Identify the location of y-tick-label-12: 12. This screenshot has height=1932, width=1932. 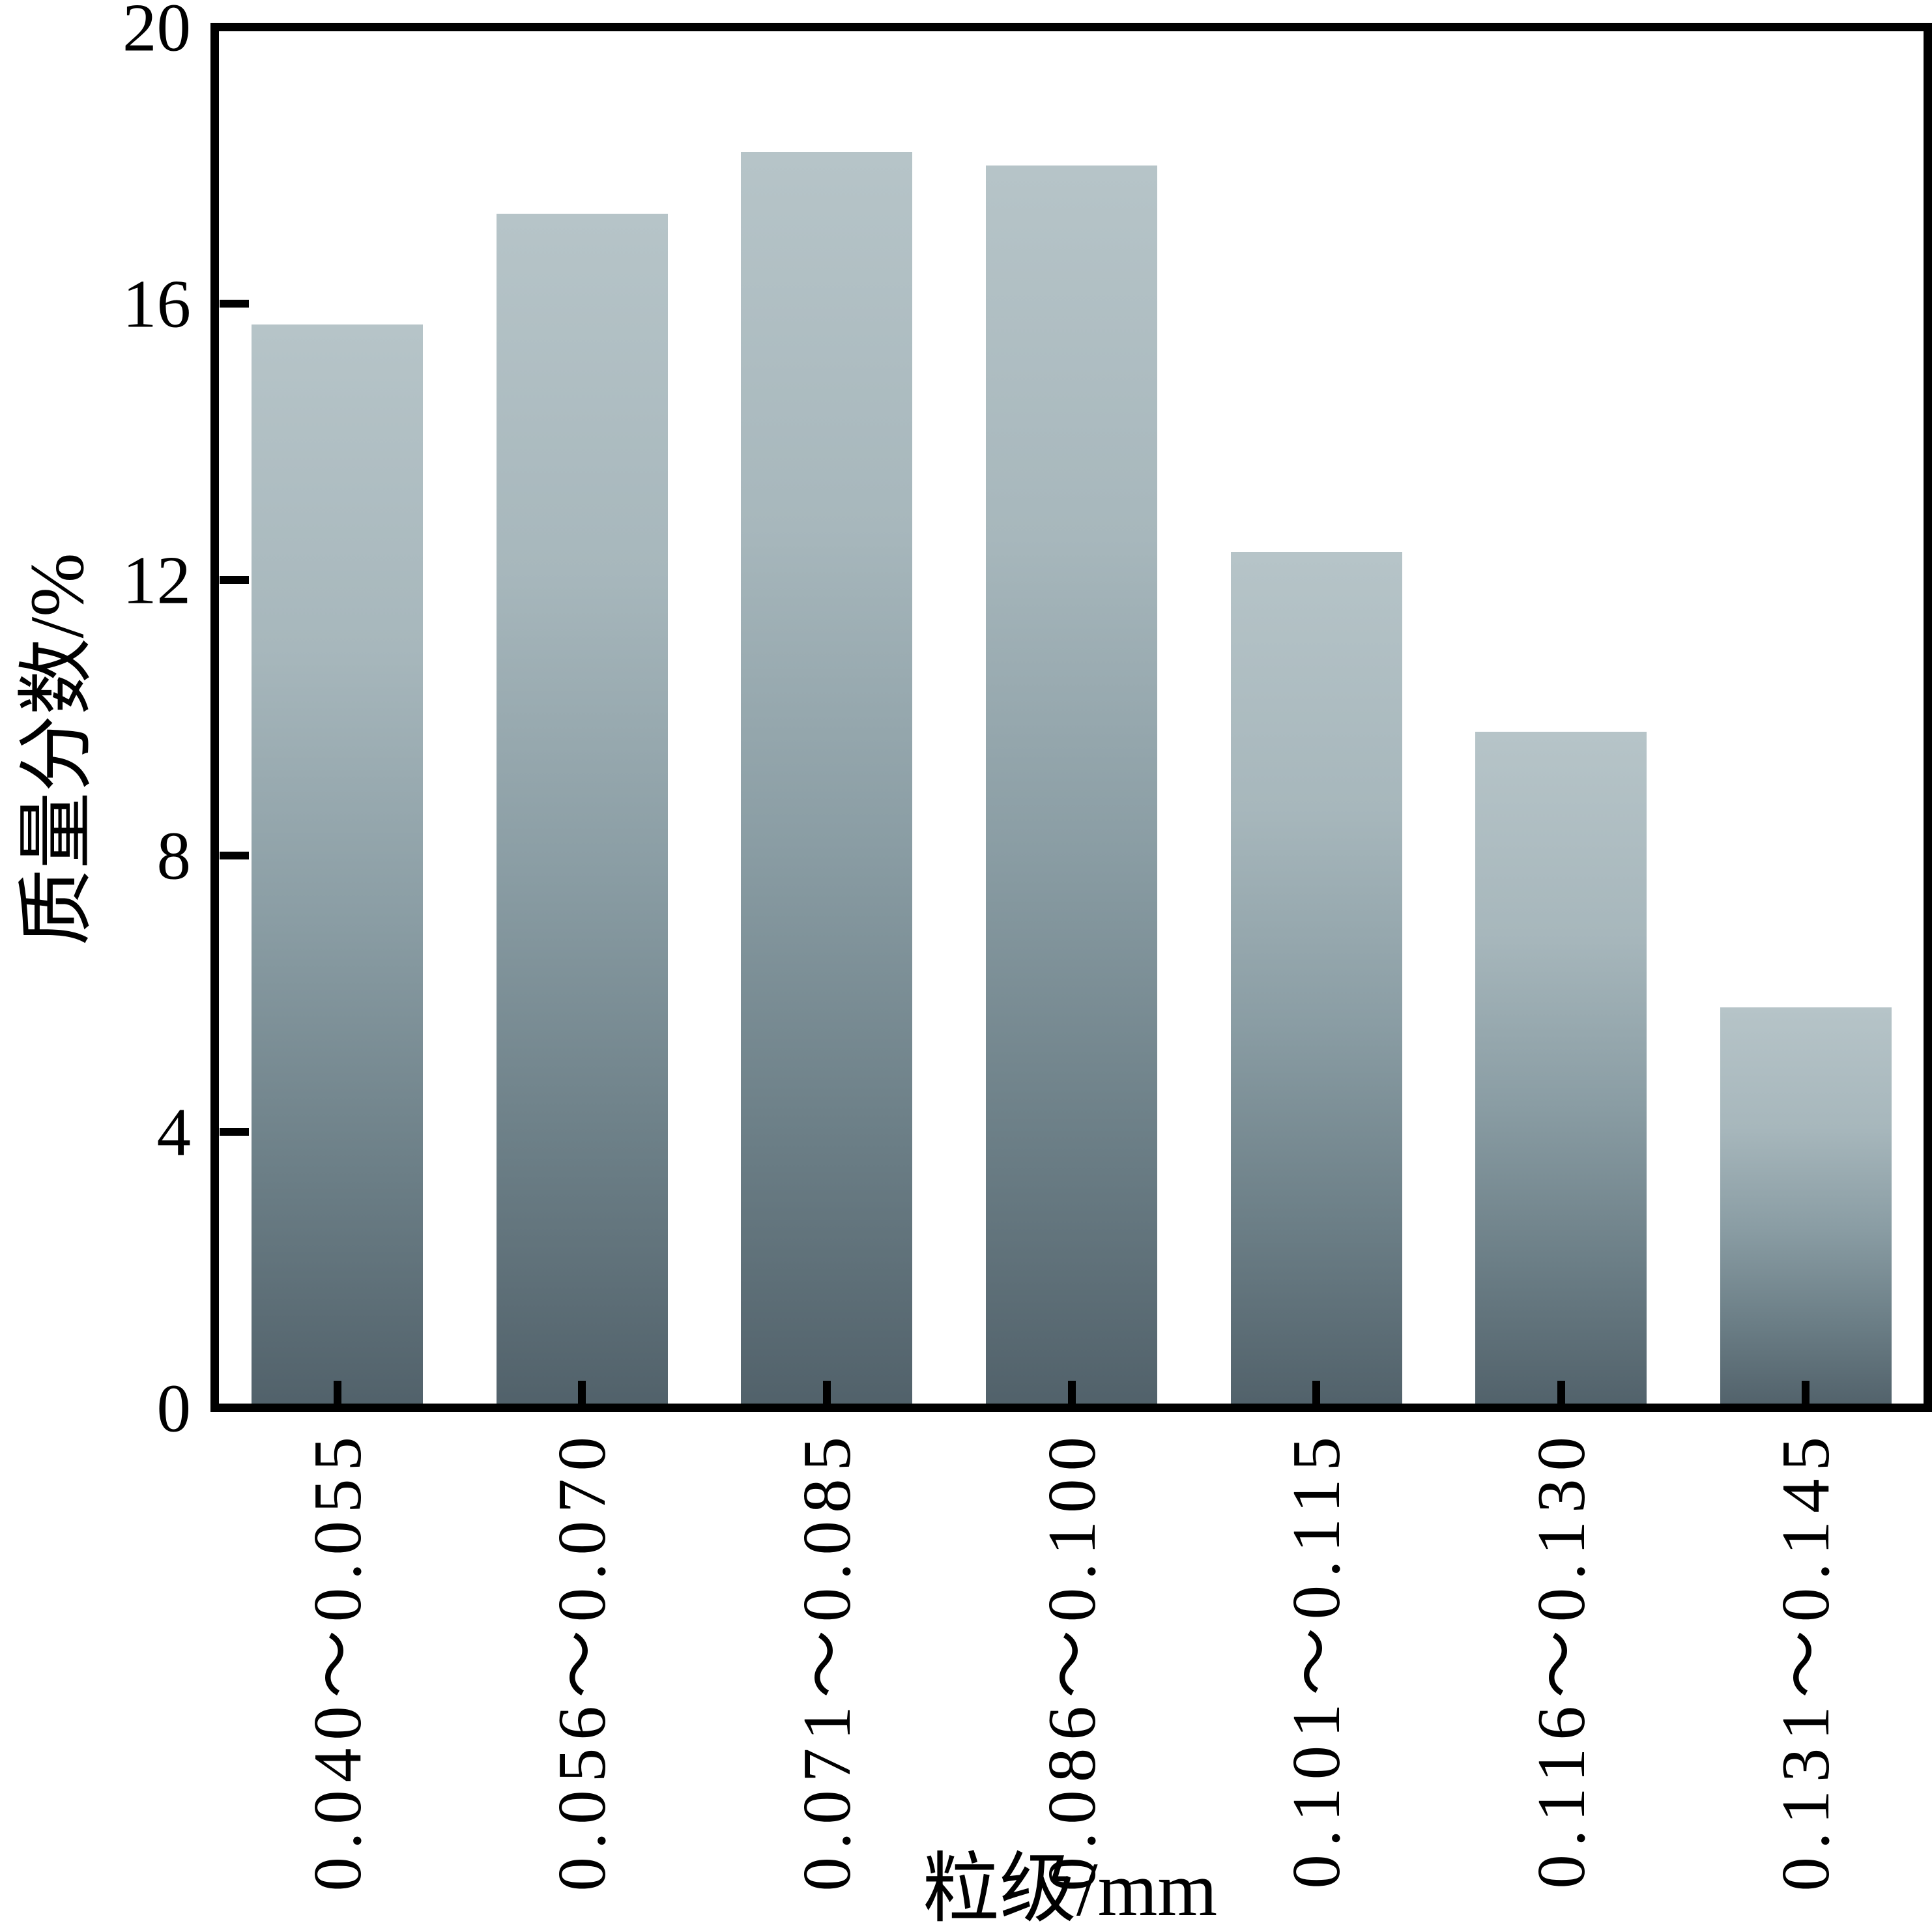
(157, 579).